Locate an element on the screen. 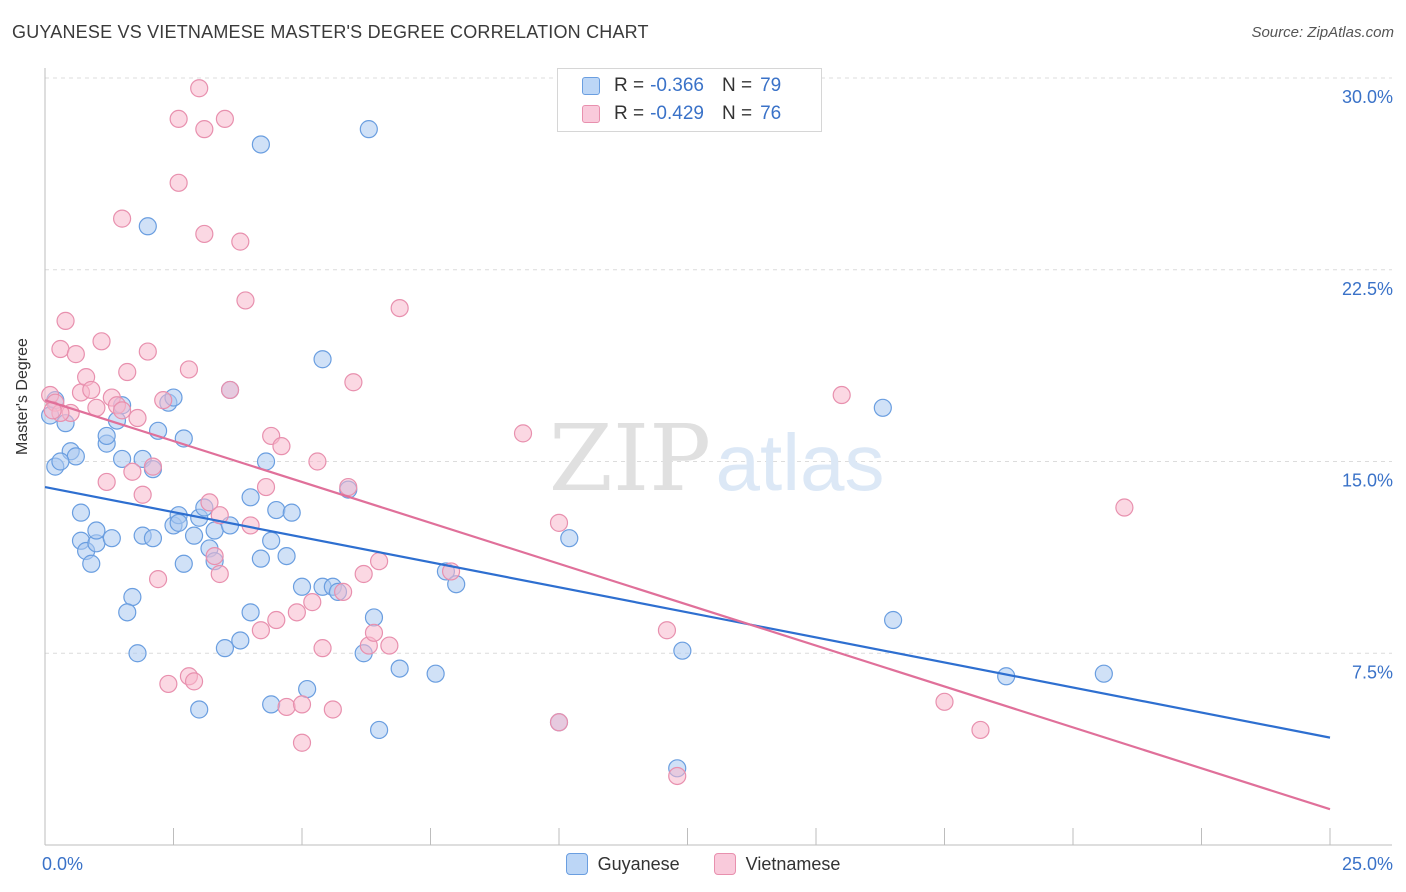  stats-box: R = -0.366 N = 79 R = -0.429 N = 76 is located at coordinates (689, 100).